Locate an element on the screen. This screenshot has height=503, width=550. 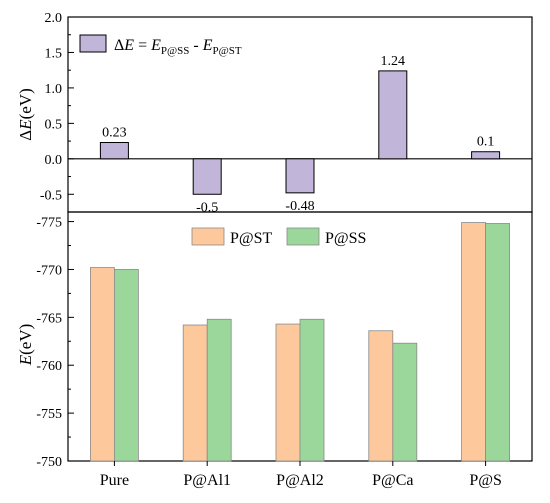
legend-part: = is located at coordinates (142, 45).